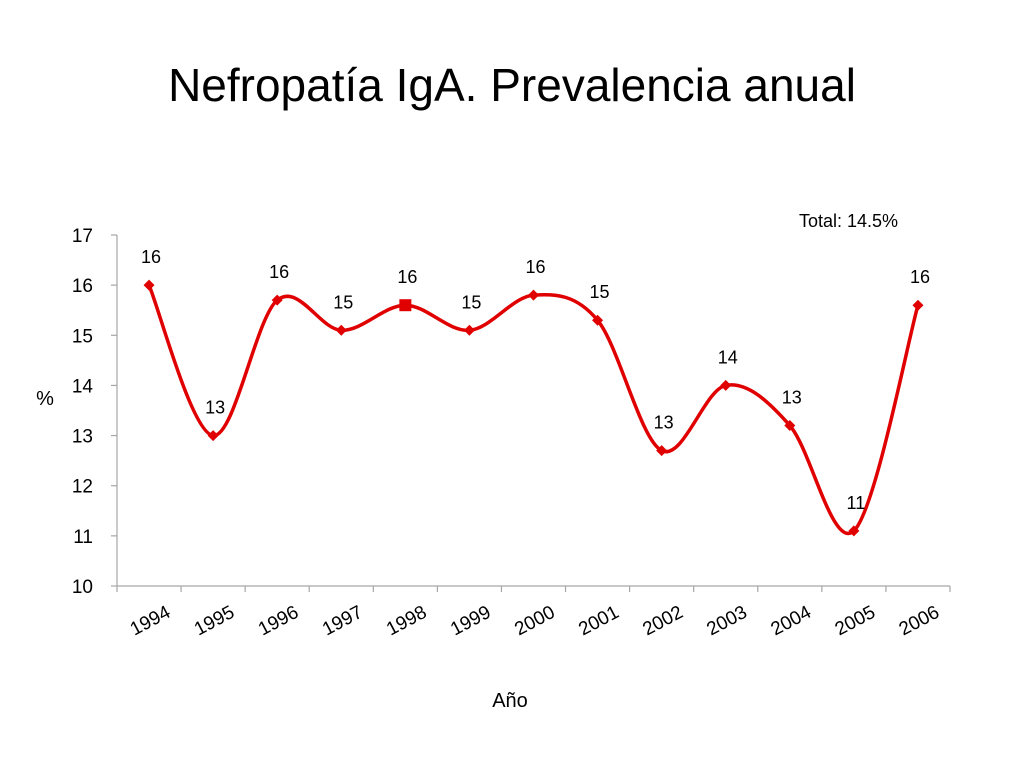  I want to click on x-axis-title: Año, so click(510, 701).